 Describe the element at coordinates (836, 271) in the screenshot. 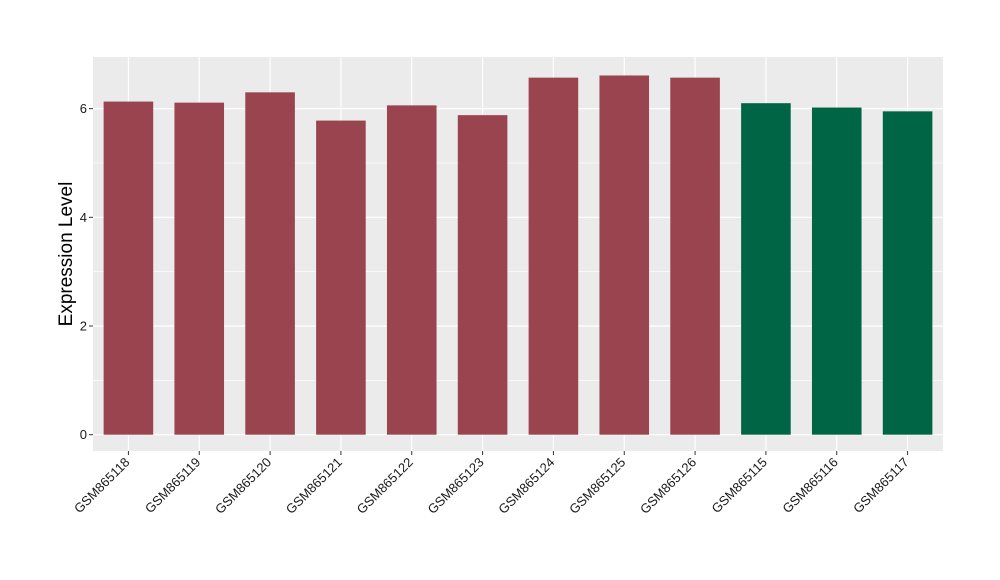

I see `bar-GSM865116` at that location.